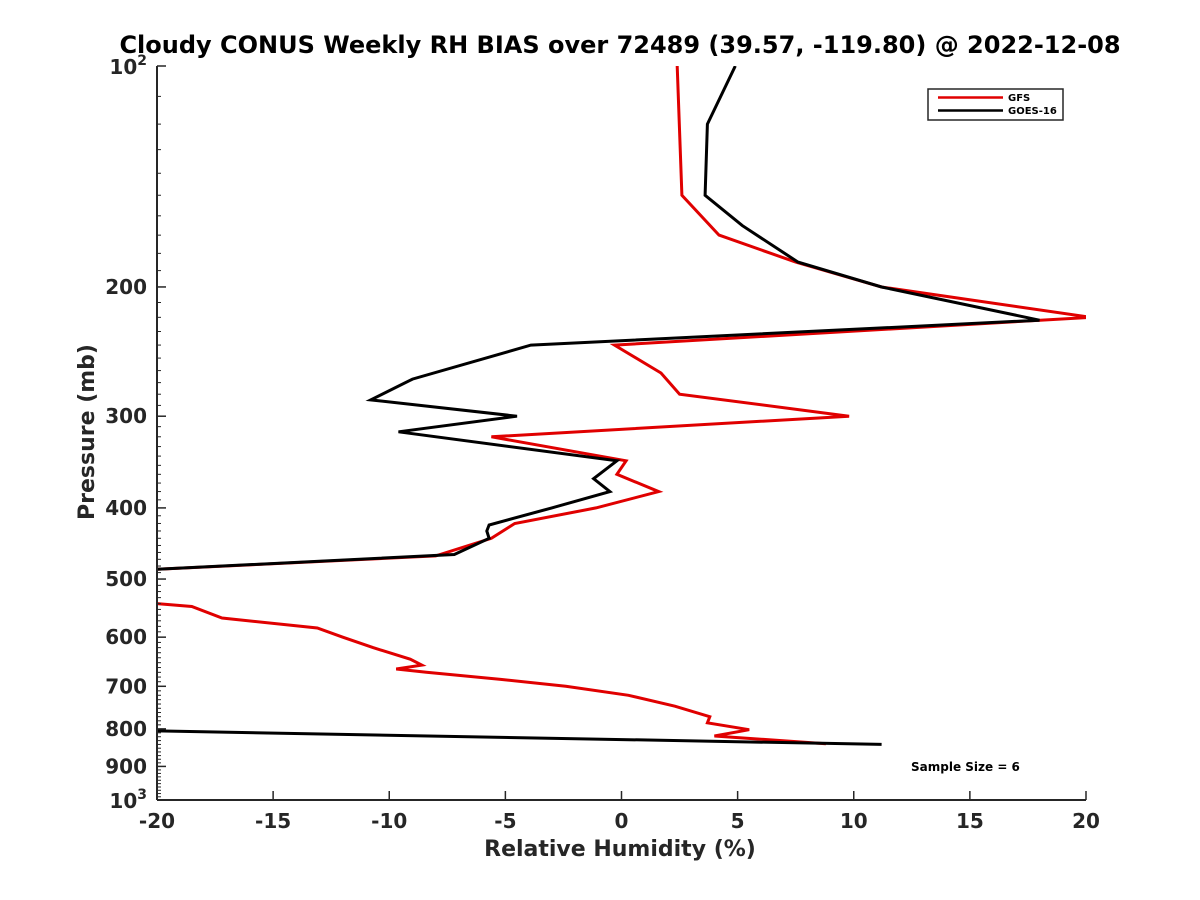 This screenshot has height=900, width=1200. I want to click on y-tick-label: 400, so click(126, 508).